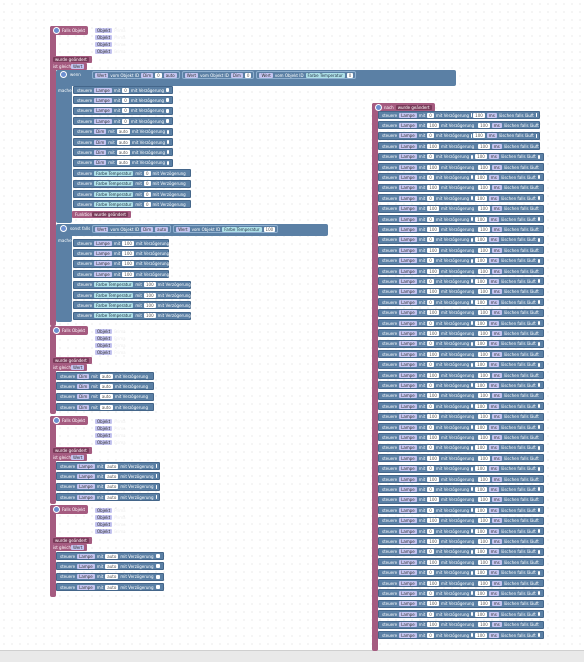  I want to click on trigger-compare-badge: ist gleich Wert, so click(68, 66).